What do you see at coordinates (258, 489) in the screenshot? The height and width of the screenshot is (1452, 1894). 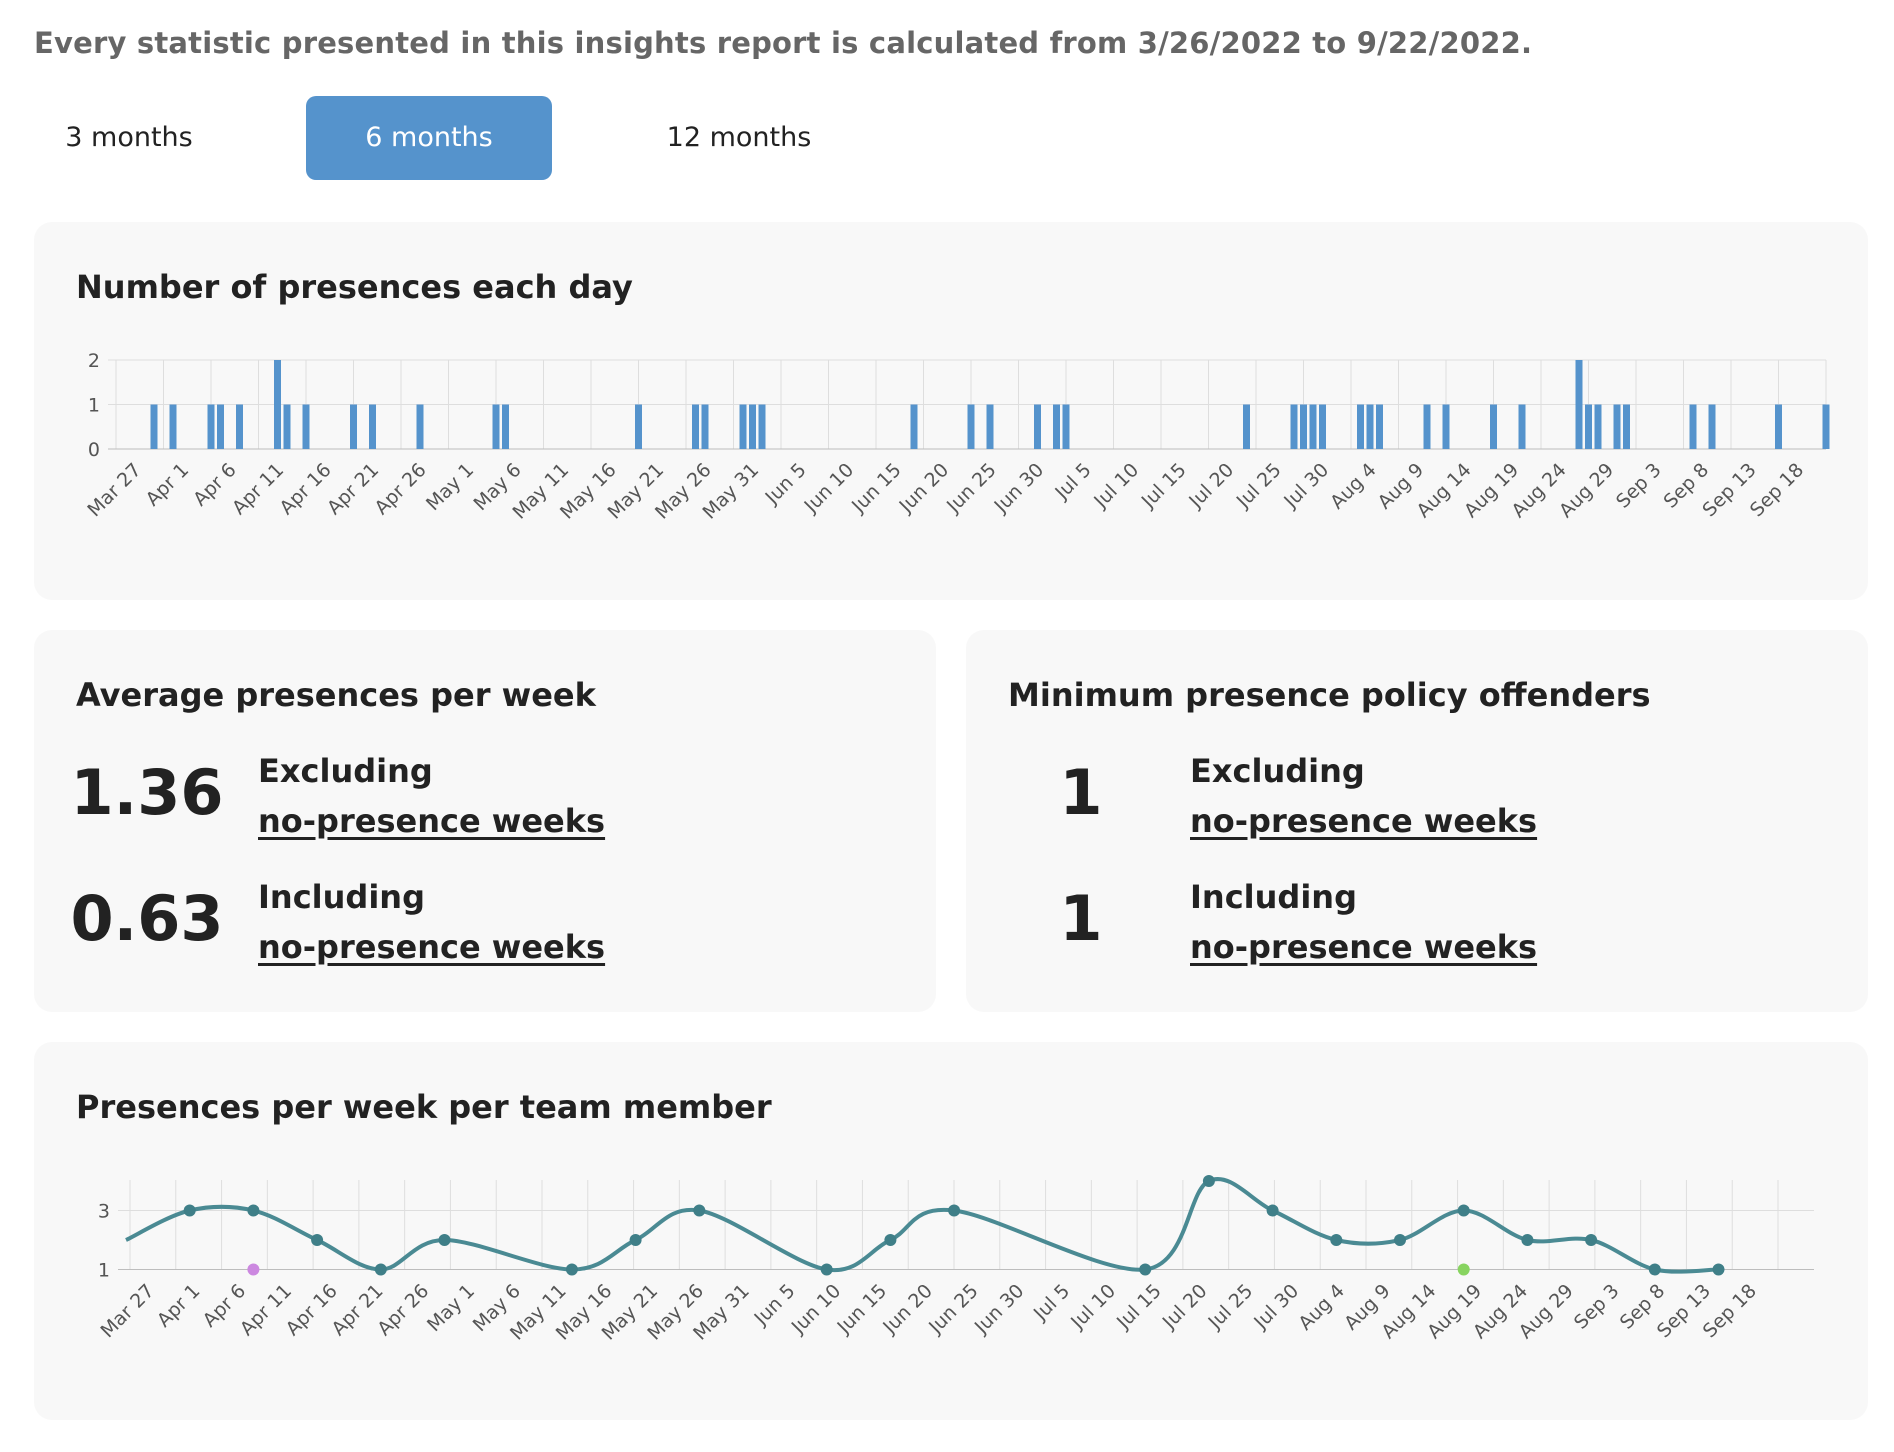 I see `x-tick-label: Apr 11` at bounding box center [258, 489].